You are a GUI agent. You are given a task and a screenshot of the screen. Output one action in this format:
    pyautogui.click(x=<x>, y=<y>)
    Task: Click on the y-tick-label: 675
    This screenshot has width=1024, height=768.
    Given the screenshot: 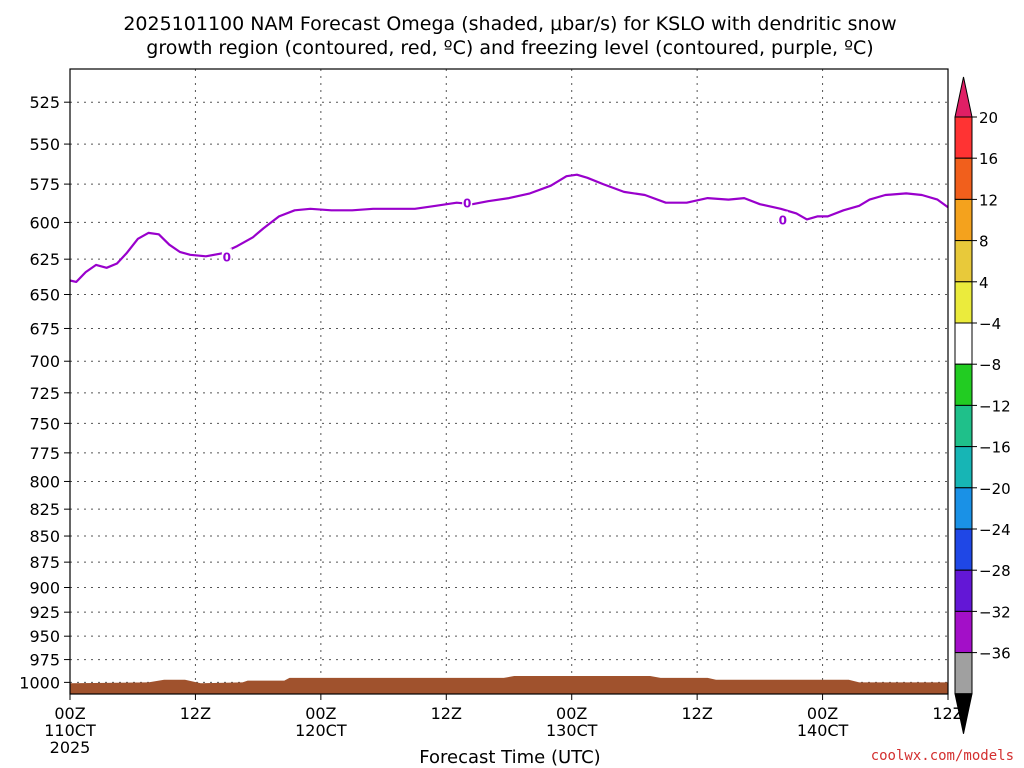 What is the action you would take?
    pyautogui.click(x=44, y=328)
    